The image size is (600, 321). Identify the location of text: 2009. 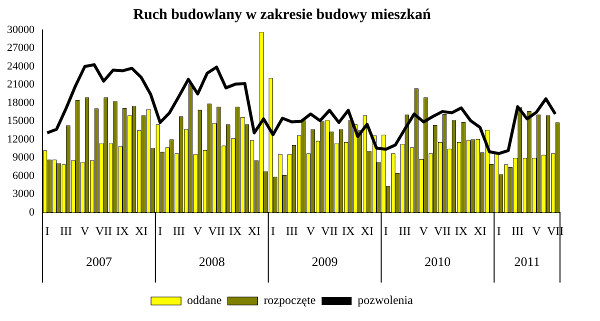
(325, 262).